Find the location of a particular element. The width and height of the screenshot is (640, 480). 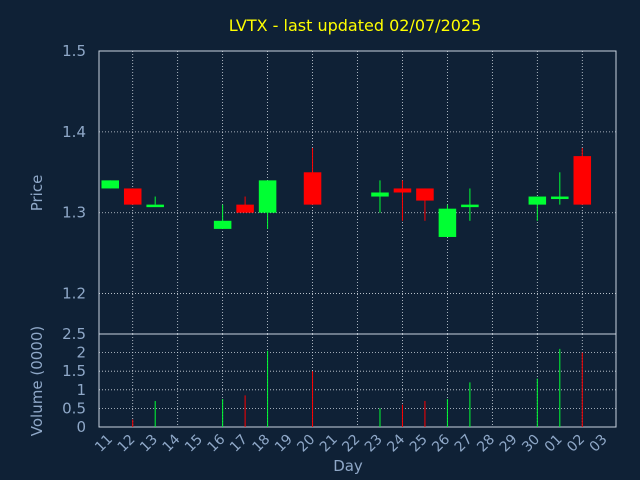

x-tick-label: 18 is located at coordinates (261, 444).